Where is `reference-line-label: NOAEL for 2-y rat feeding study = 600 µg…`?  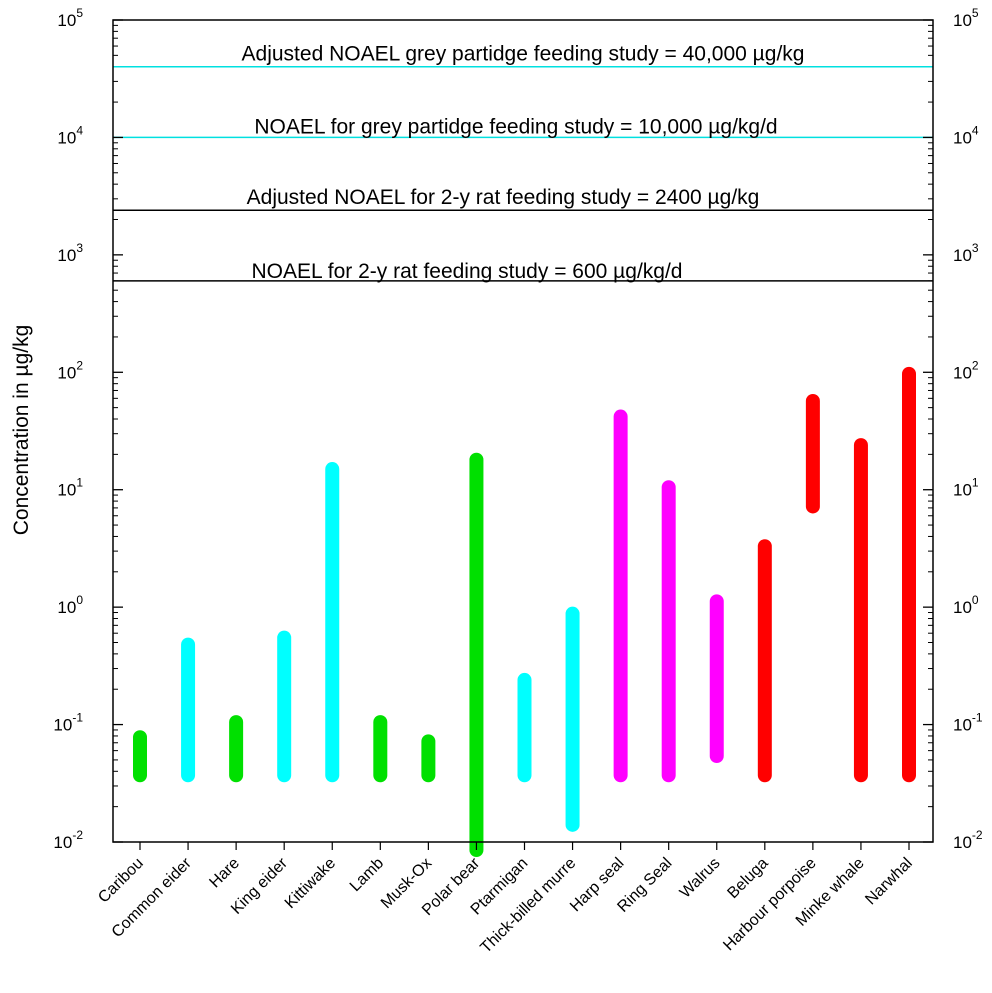
reference-line-label: NOAEL for 2-y rat feeding study = 600 µg… is located at coordinates (467, 271).